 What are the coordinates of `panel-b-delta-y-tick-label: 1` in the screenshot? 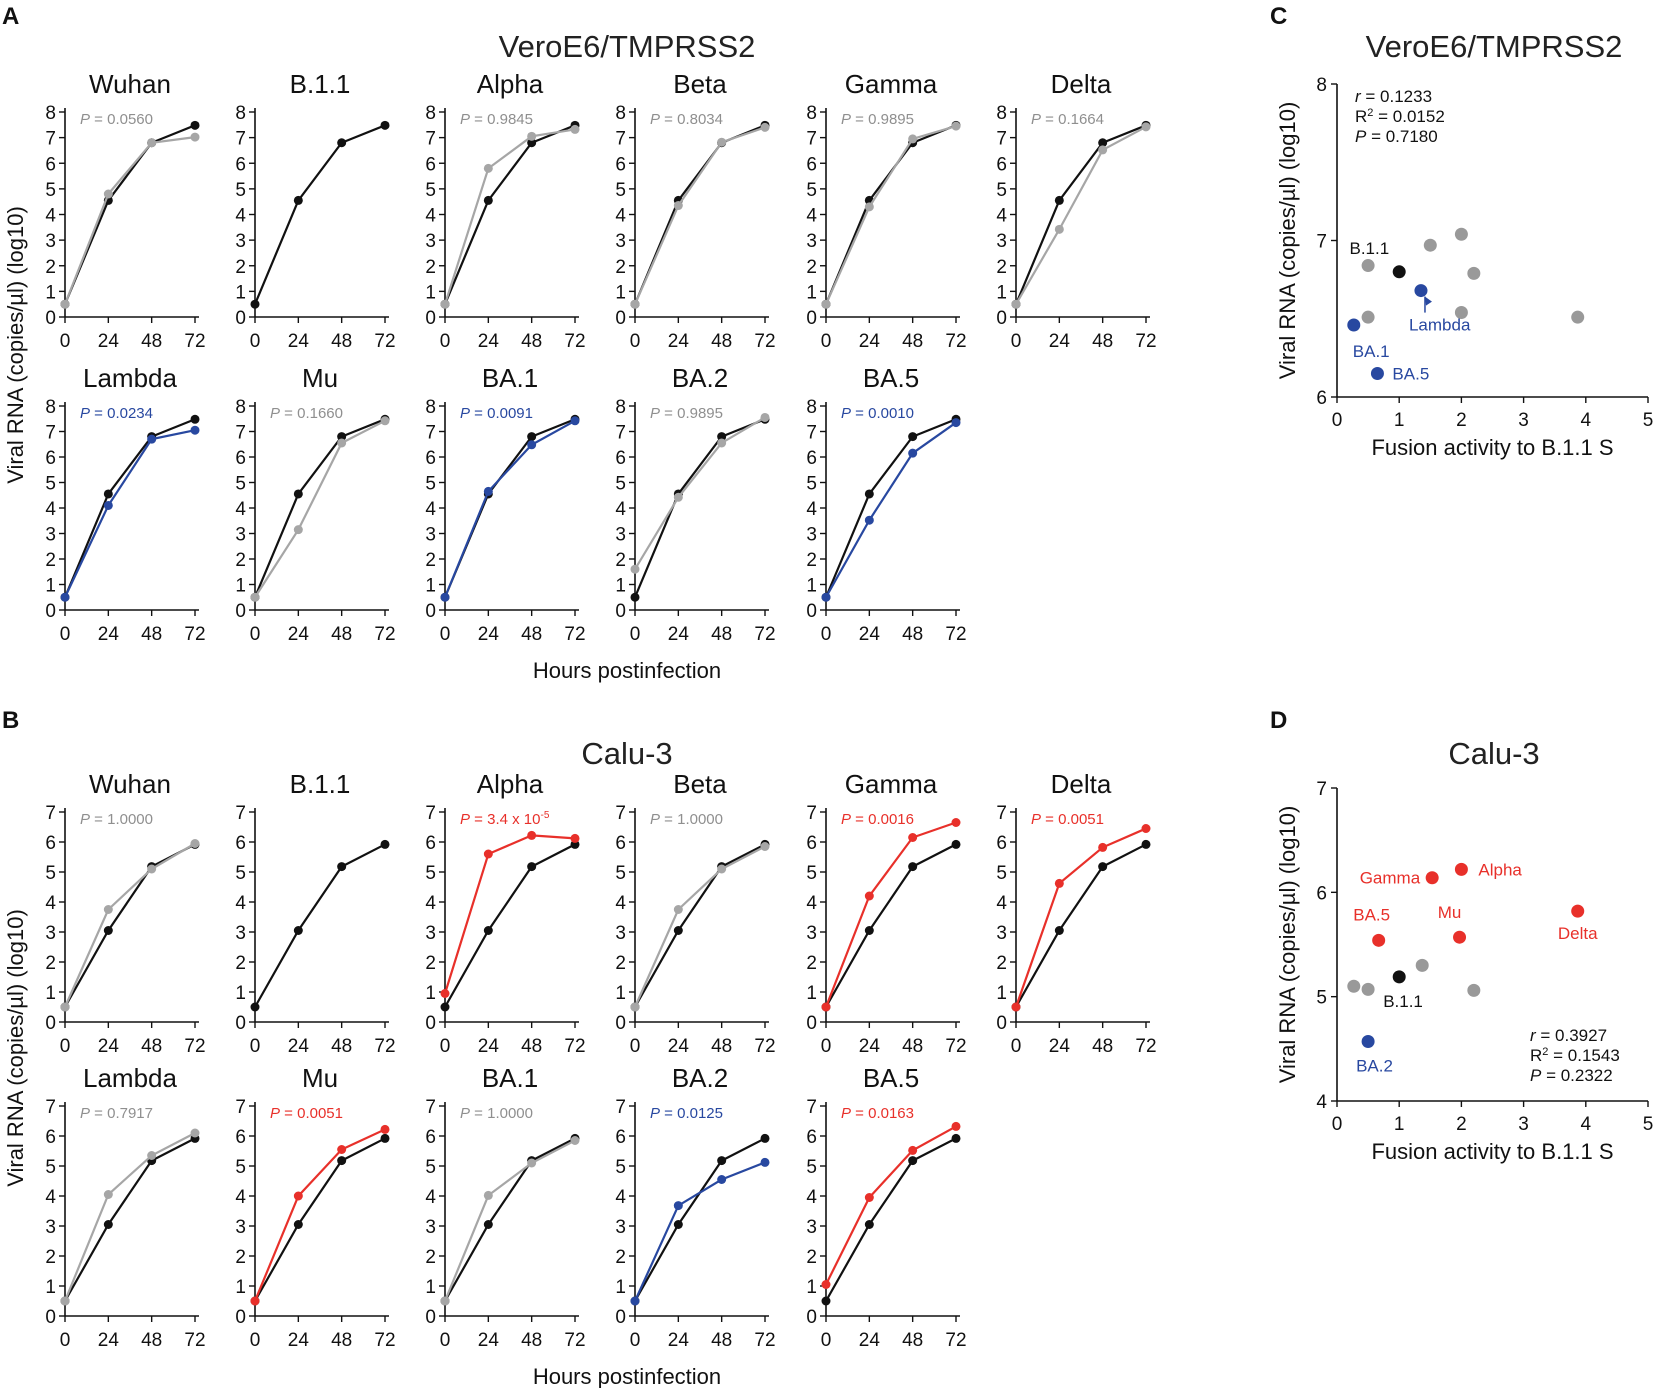 It's located at (1001, 993).